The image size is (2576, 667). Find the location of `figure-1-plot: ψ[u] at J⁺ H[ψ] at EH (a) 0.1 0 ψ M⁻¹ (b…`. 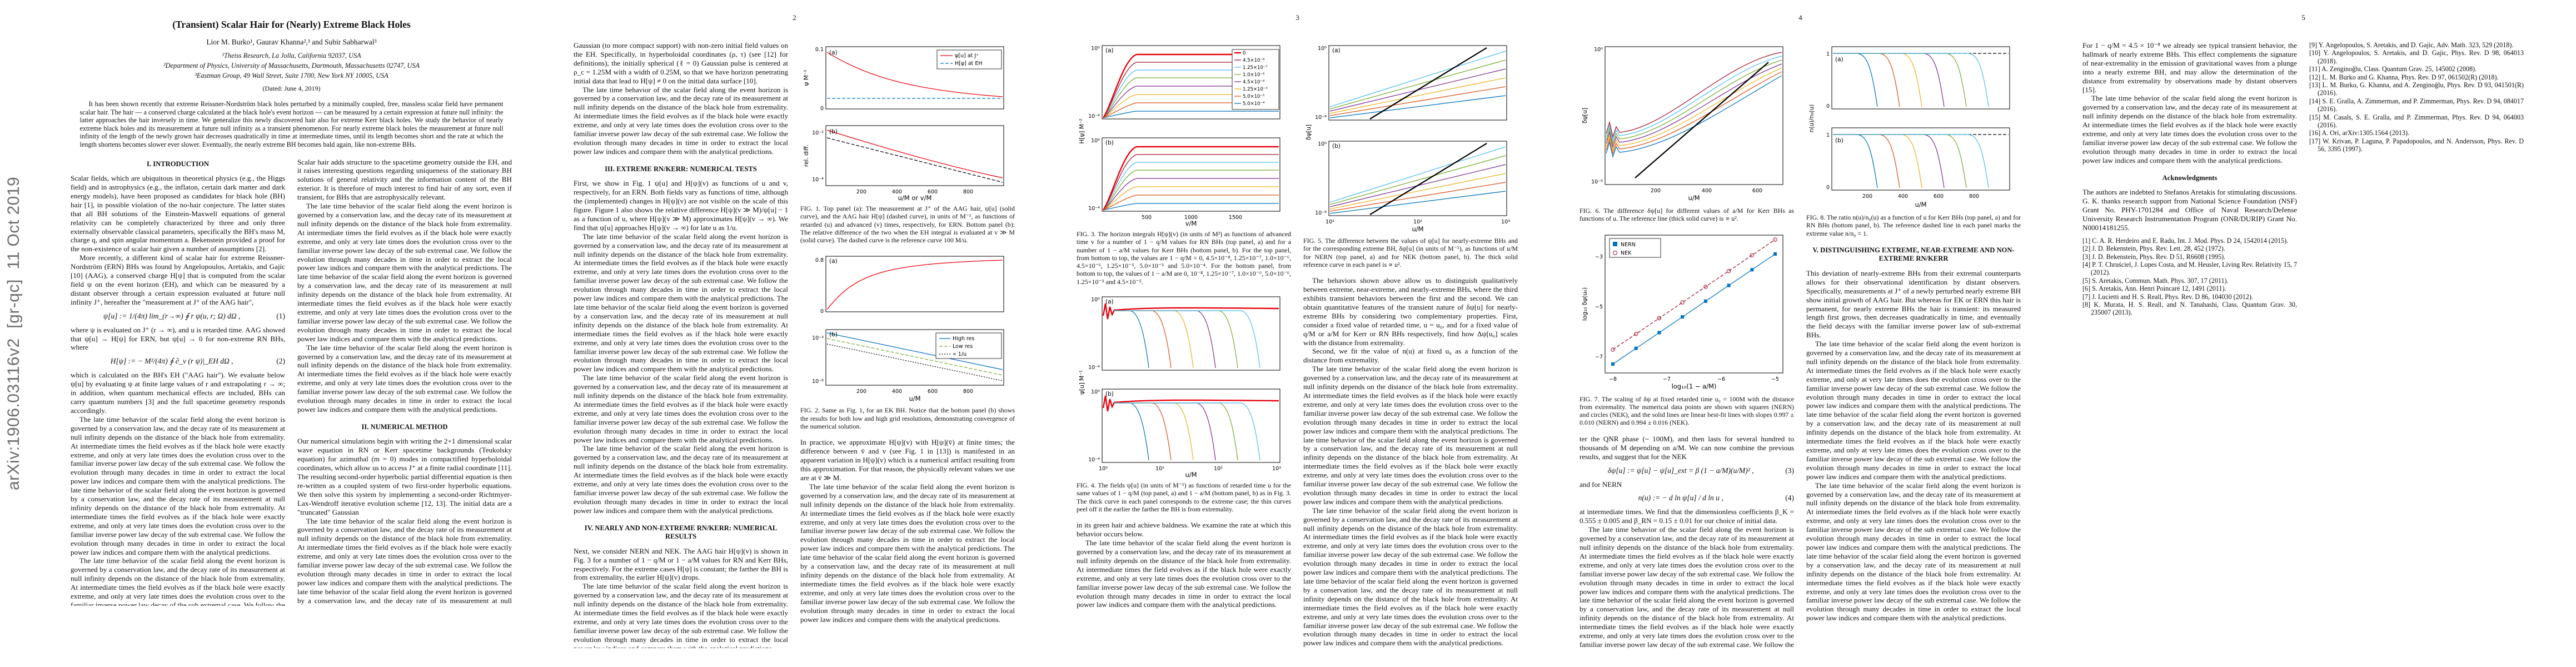

figure-1-plot: ψ[u] at J⁺ H[ψ] at EH (a) 0.1 0 ψ M⁻¹ (b… is located at coordinates (903, 123).